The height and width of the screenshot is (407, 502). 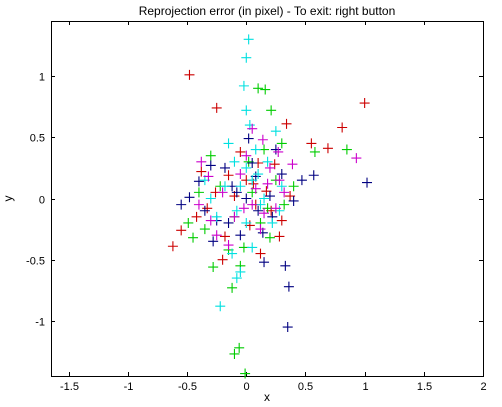 What do you see at coordinates (8, 199) in the screenshot?
I see `y-axis-title: y` at bounding box center [8, 199].